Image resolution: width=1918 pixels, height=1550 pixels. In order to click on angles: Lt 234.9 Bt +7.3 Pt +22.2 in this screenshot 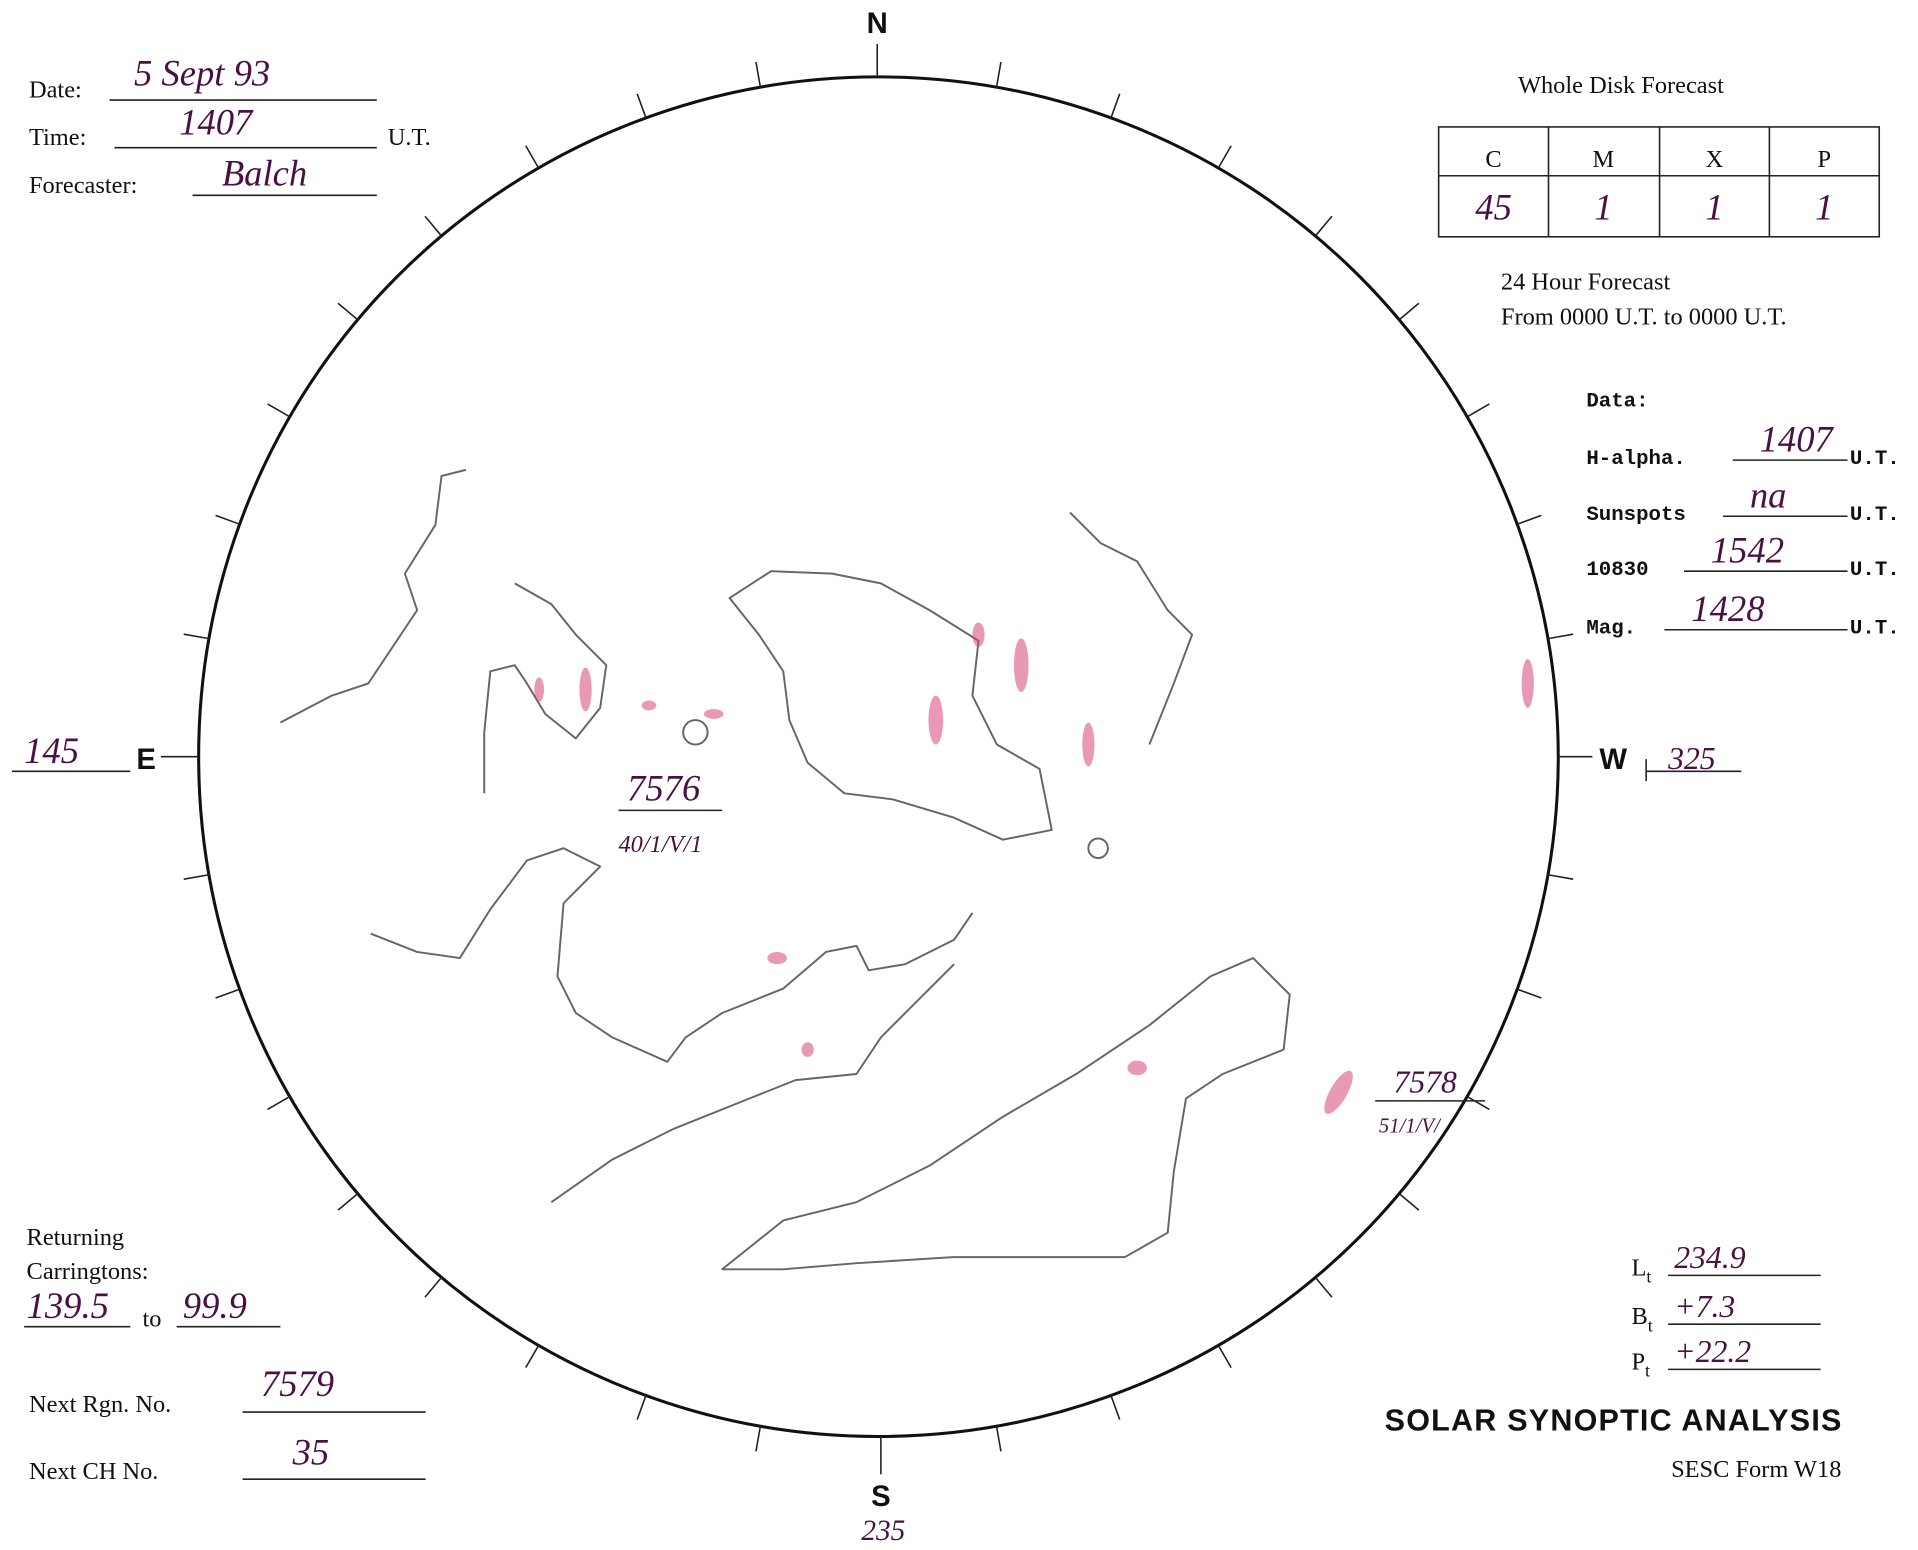, I will do `click(1726, 1310)`.